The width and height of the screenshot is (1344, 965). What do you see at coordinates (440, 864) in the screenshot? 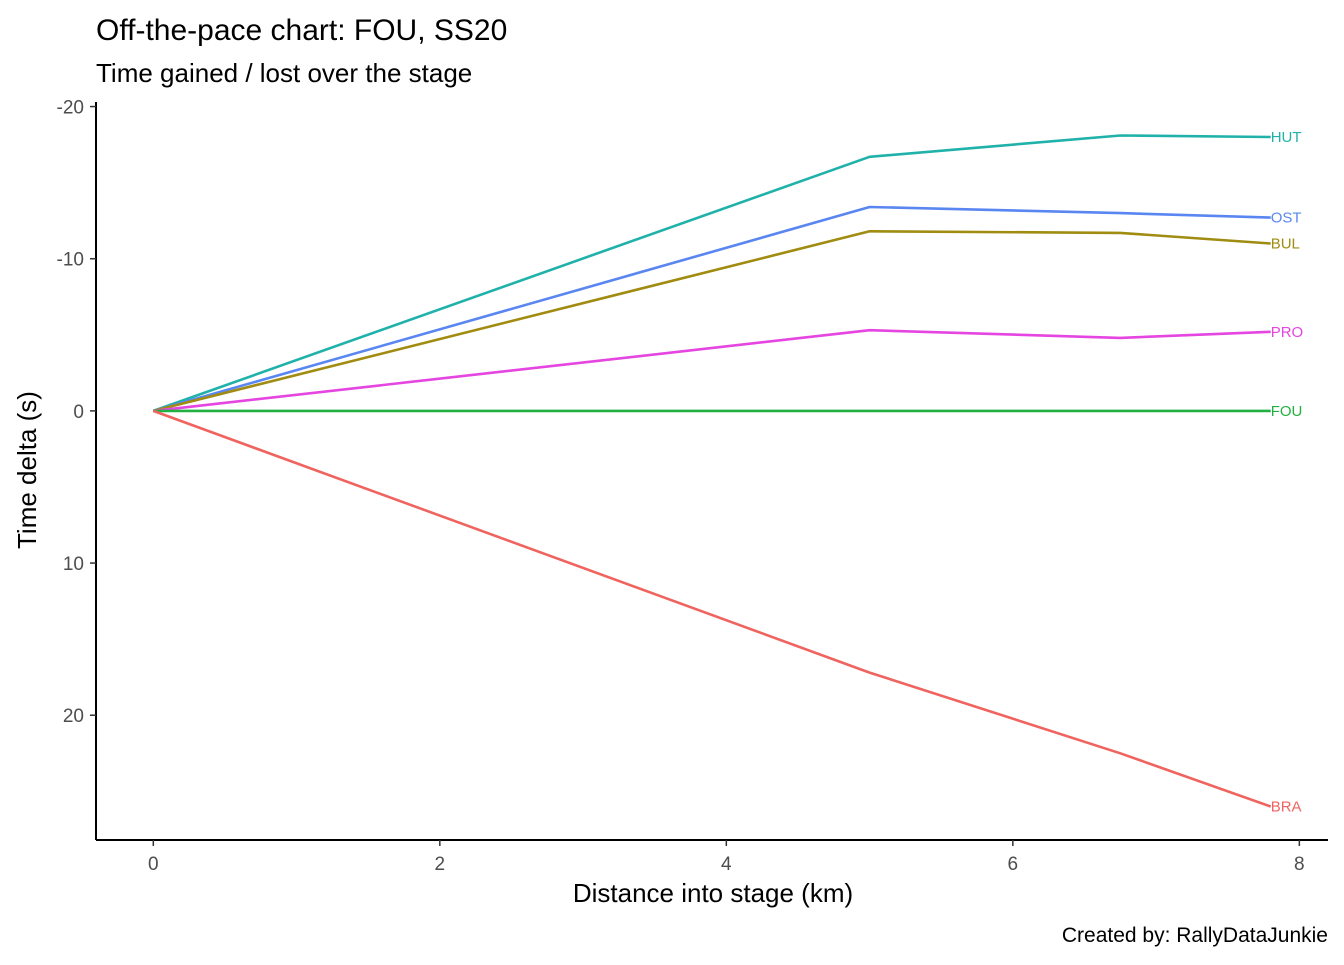
I see `x-tick-label: 2` at bounding box center [440, 864].